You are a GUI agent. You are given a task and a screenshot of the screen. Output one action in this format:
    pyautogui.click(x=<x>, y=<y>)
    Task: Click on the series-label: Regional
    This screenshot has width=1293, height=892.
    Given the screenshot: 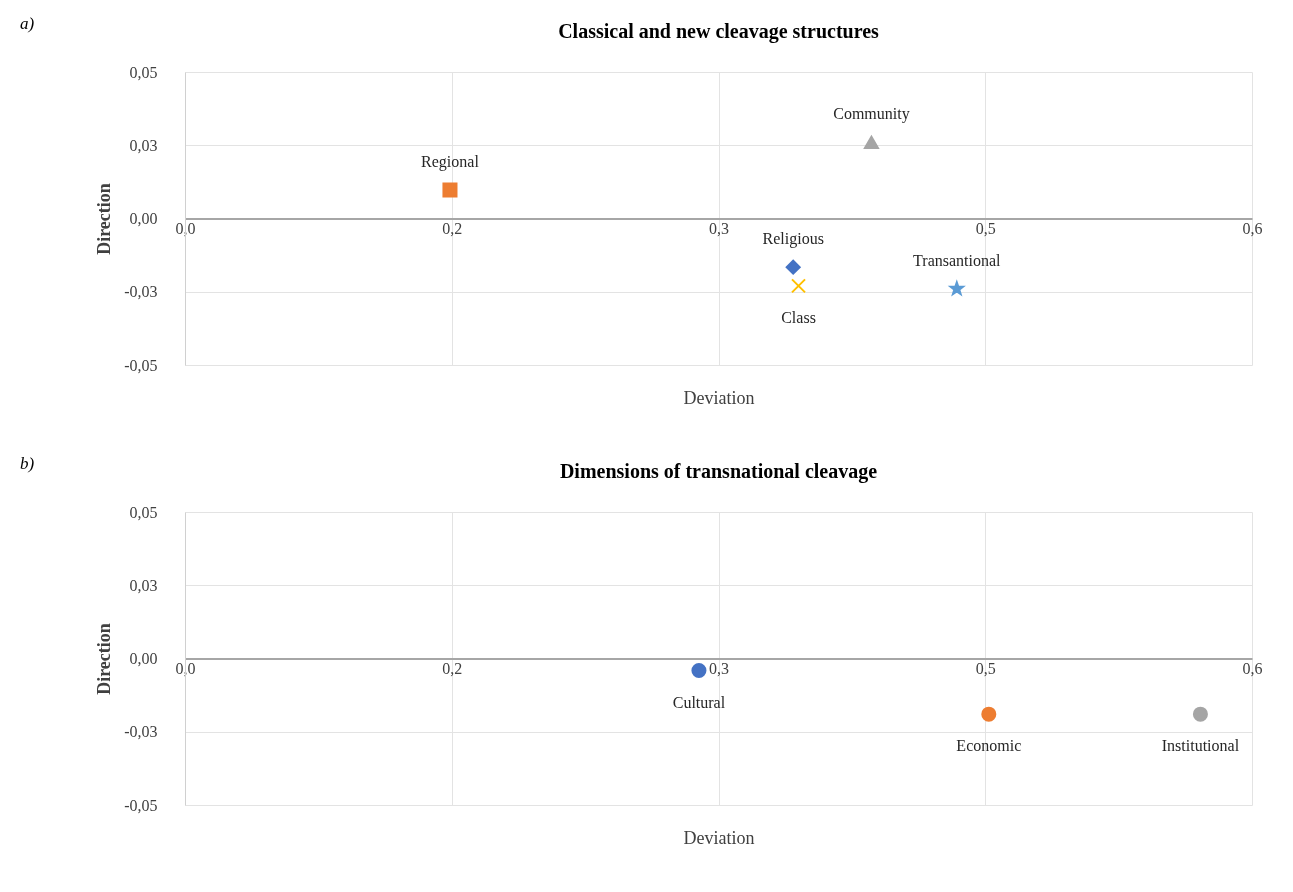 What is the action you would take?
    pyautogui.click(x=450, y=162)
    